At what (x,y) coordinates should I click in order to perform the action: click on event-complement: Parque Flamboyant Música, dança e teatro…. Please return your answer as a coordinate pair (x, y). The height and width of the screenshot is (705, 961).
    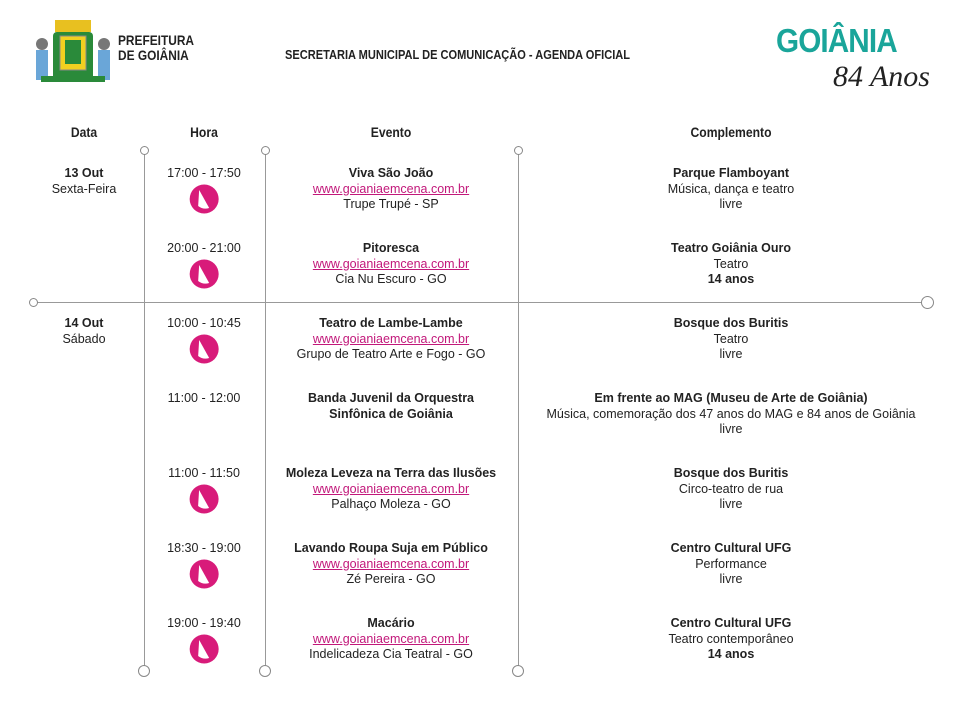
    Looking at the image, I should click on (731, 189).